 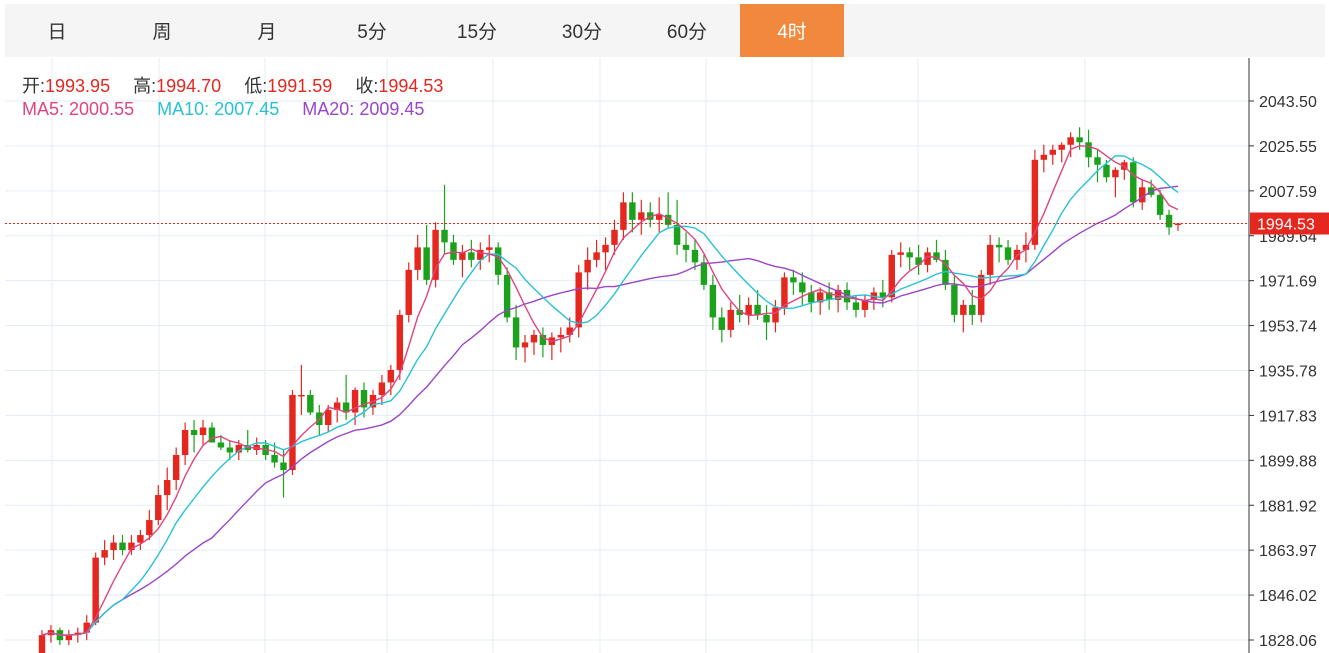 I want to click on last-price-badge, so click(x=1289, y=223).